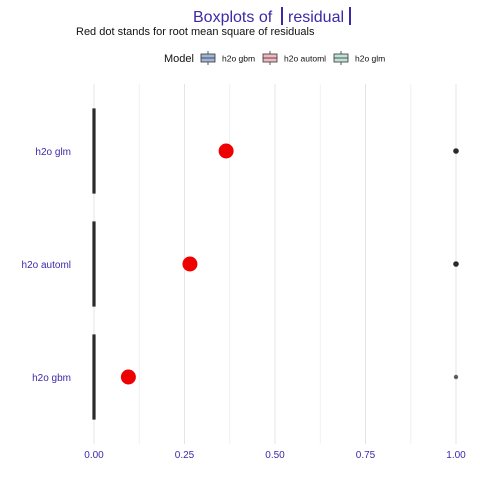 The height and width of the screenshot is (480, 480). Describe the element at coordinates (316, 17) in the screenshot. I see `chart-title-highlight: residual` at that location.